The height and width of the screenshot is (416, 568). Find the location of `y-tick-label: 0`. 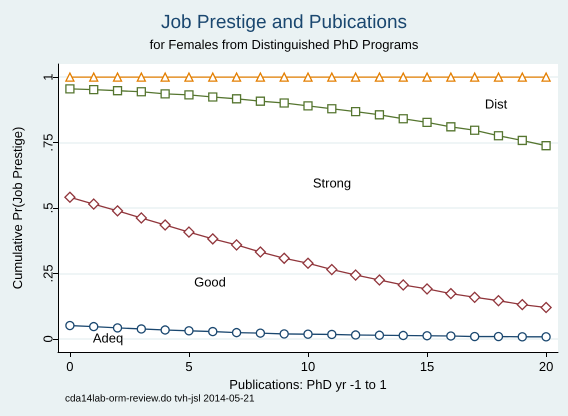

y-tick-label: 0 is located at coordinates (48, 339).